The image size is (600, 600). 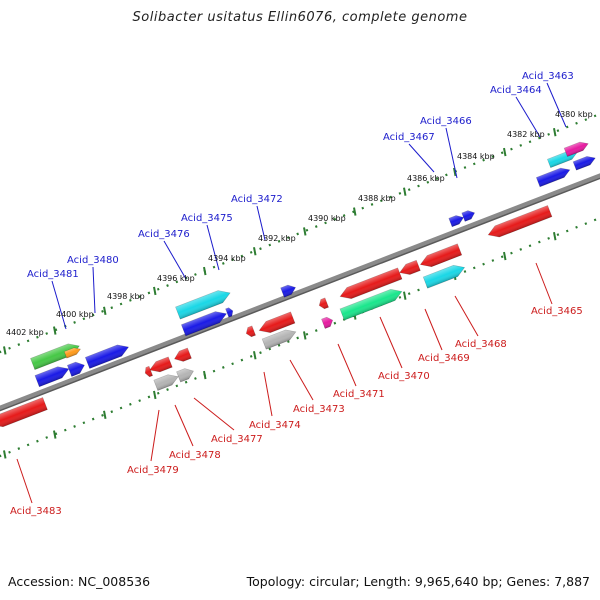 I want to click on gene-label-top: Acid_3481, so click(x=53, y=274).